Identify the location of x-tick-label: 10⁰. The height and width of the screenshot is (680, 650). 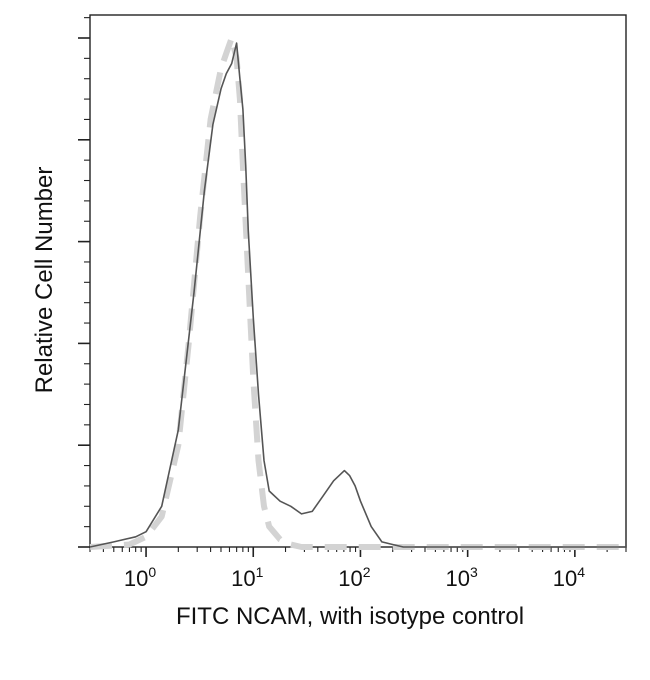
(140, 577).